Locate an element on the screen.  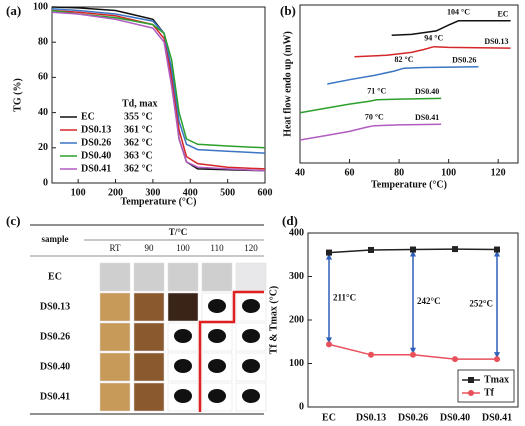
peak-label: 70 °C is located at coordinates (374, 116).